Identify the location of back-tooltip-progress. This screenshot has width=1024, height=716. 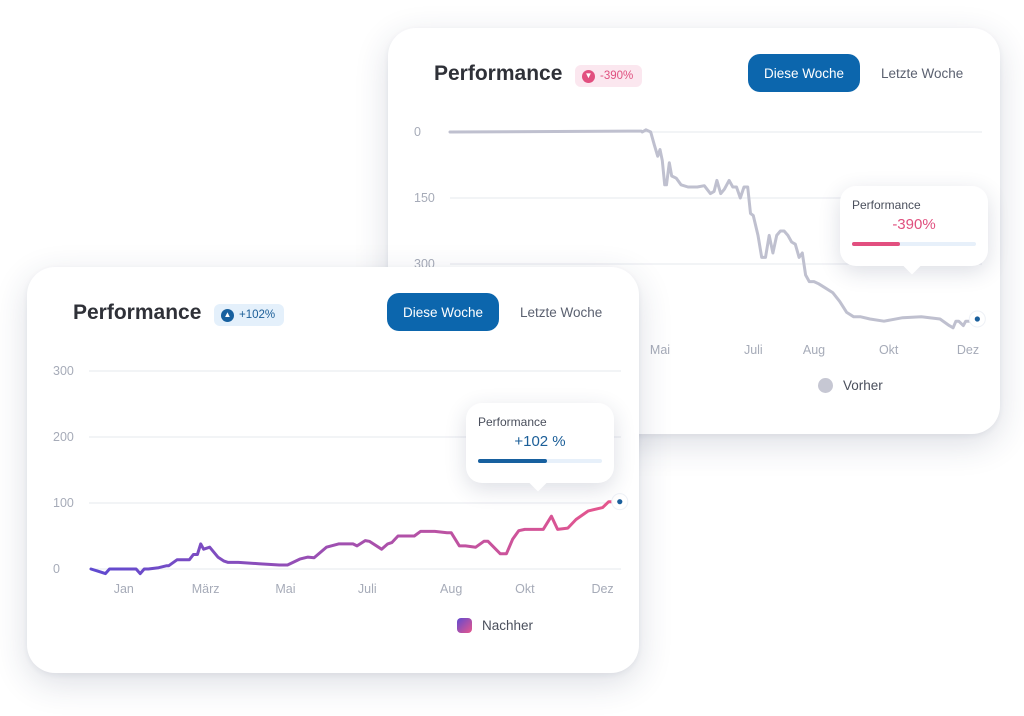
(914, 244).